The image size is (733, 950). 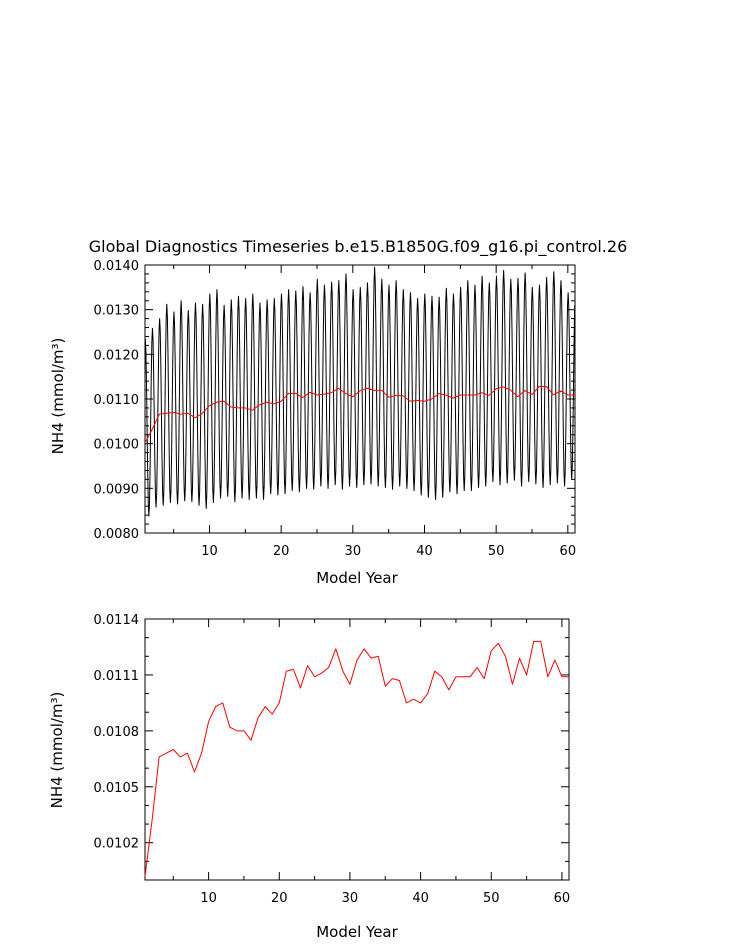 I want to click on top-x-tick-label: 50, so click(x=496, y=551).